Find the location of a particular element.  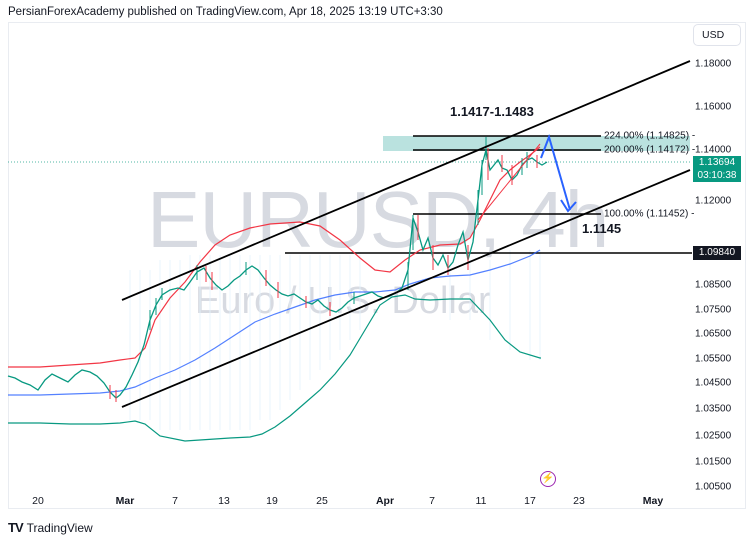

zone-range-label: 1.1417-1.1483 is located at coordinates (492, 111).